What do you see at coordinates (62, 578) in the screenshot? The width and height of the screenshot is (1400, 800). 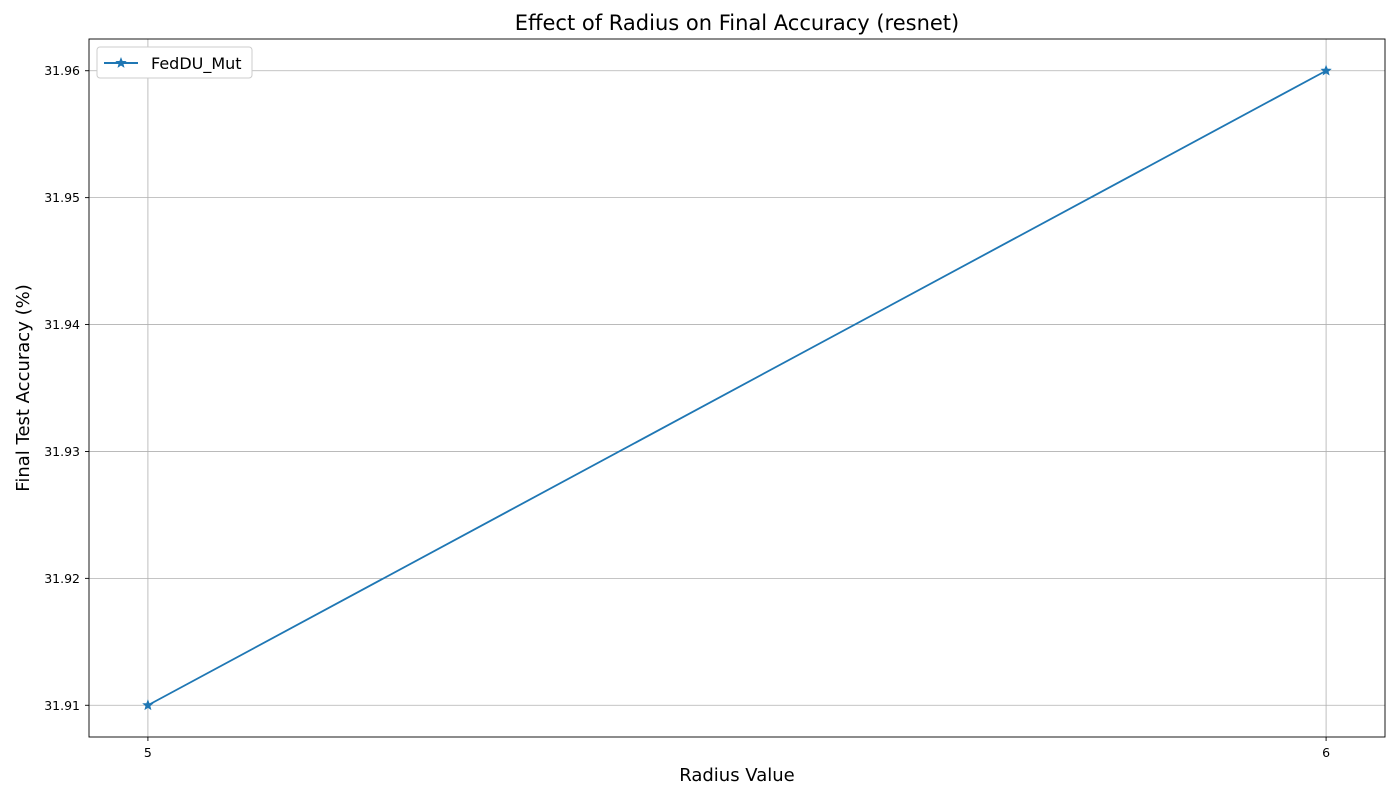 I see `y-tick-label: 31.92` at bounding box center [62, 578].